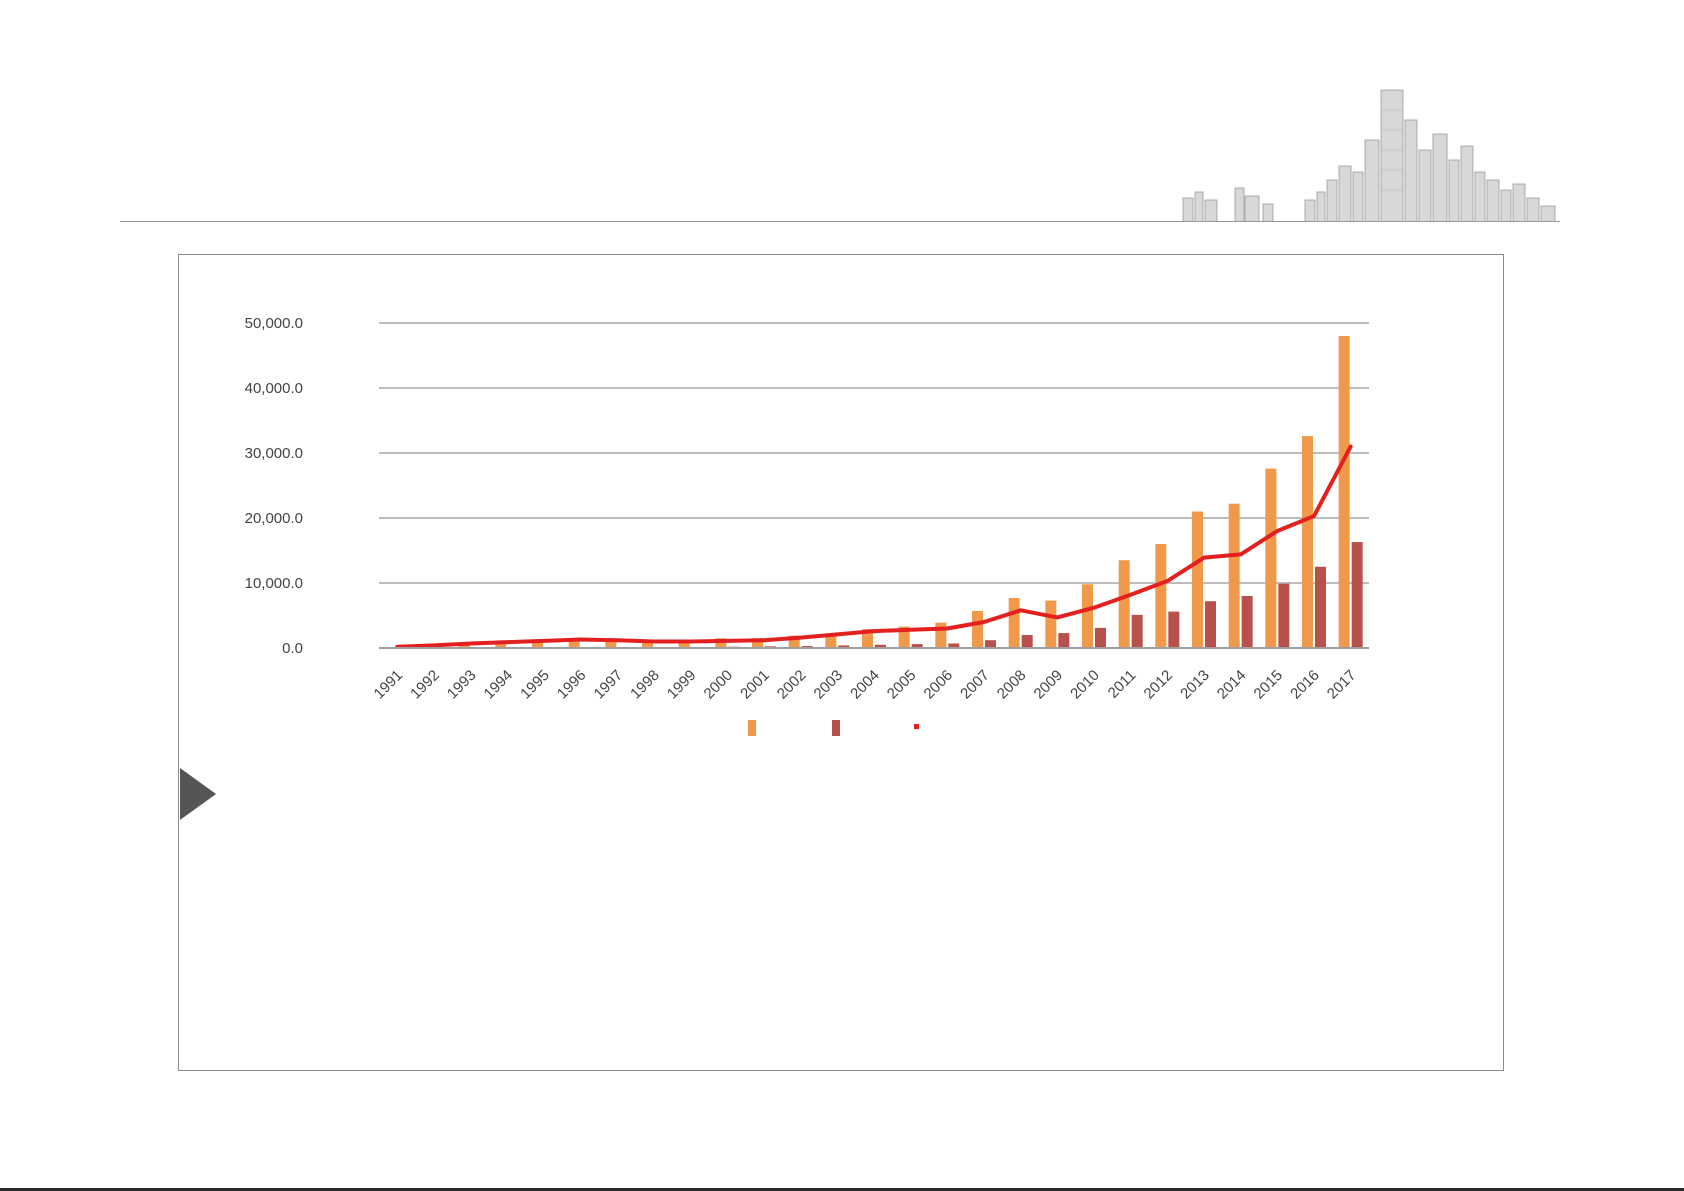 The width and height of the screenshot is (1684, 1191). I want to click on header-divider, so click(840, 221).